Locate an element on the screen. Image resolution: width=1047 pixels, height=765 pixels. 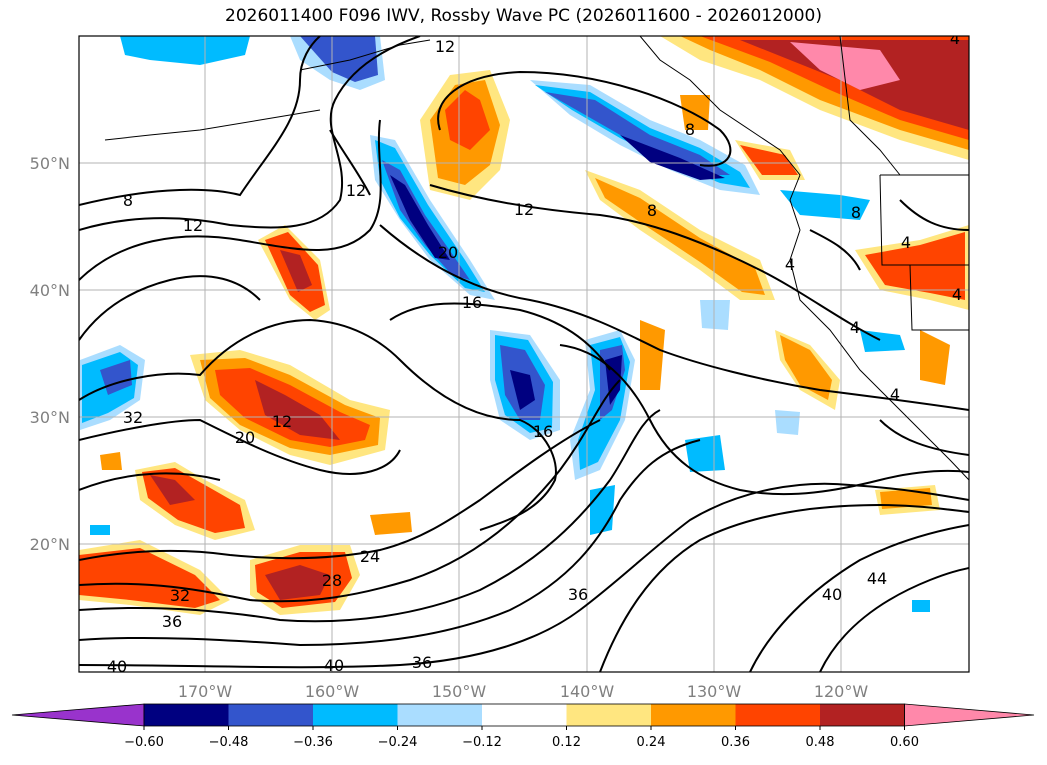
lon-label-160w: 160°W is located at coordinates (332, 691).